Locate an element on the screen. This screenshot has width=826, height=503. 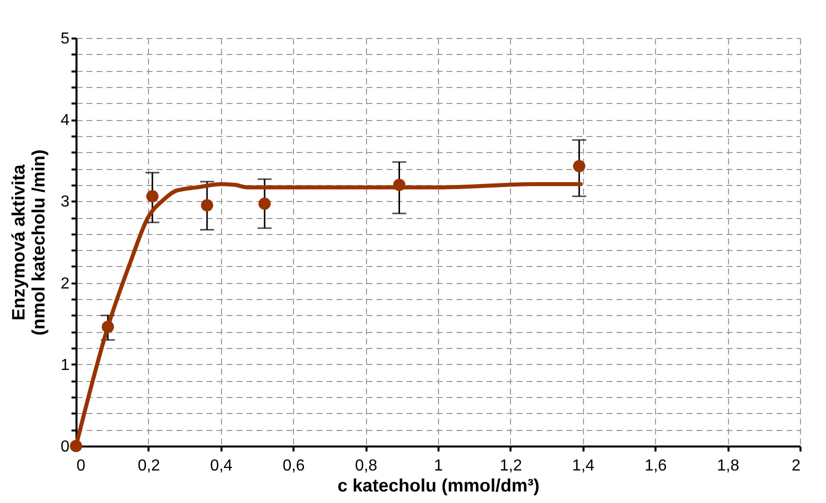
x-tick-label: 1,4 is located at coordinates (583, 466).